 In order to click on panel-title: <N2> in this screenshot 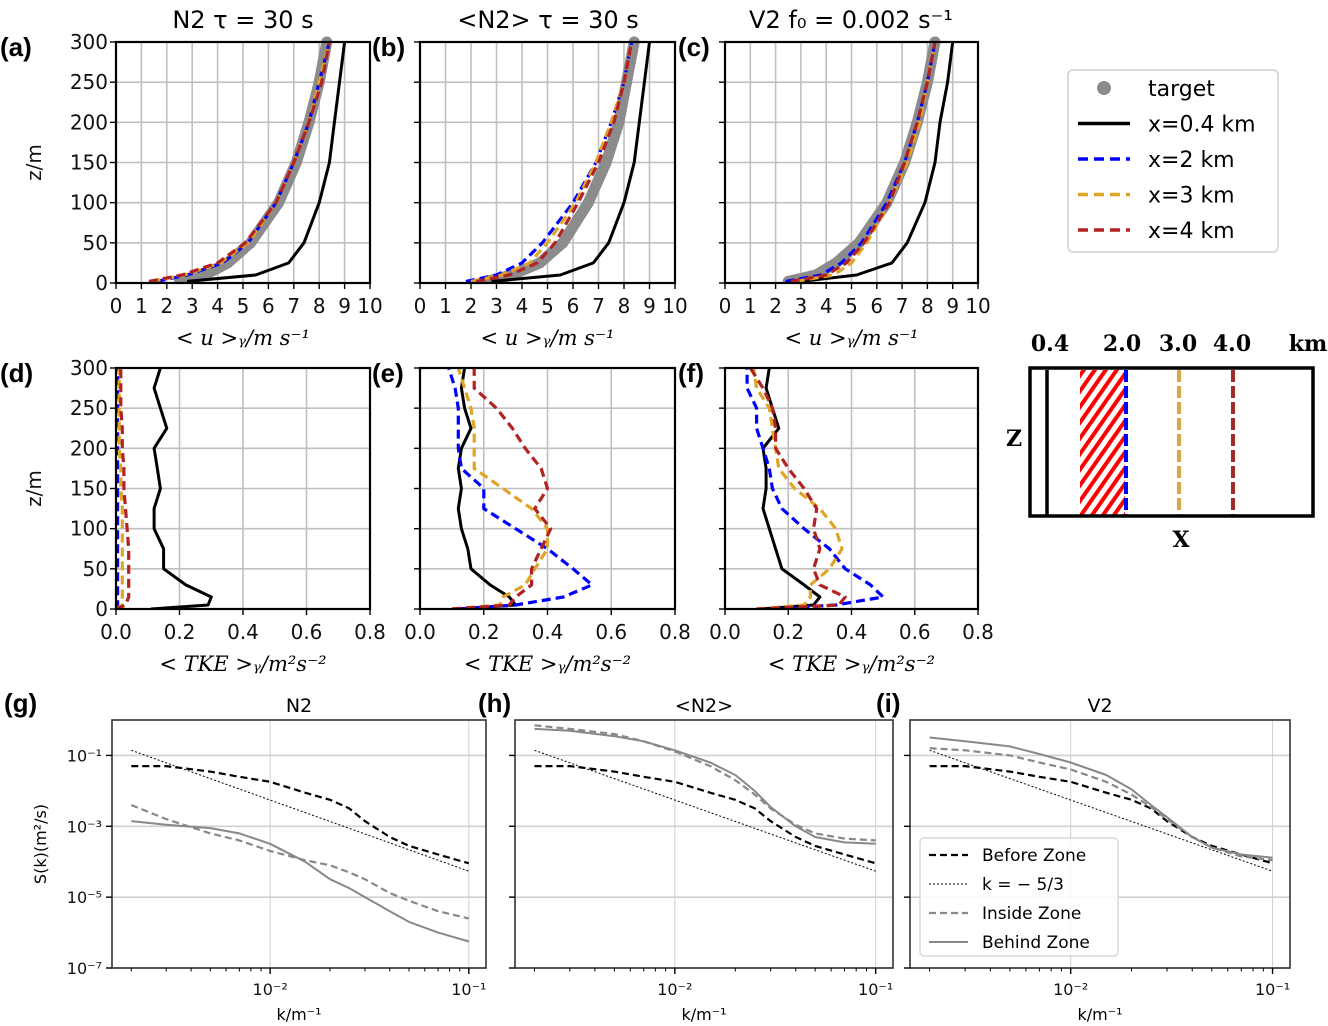, I will do `click(704, 706)`.